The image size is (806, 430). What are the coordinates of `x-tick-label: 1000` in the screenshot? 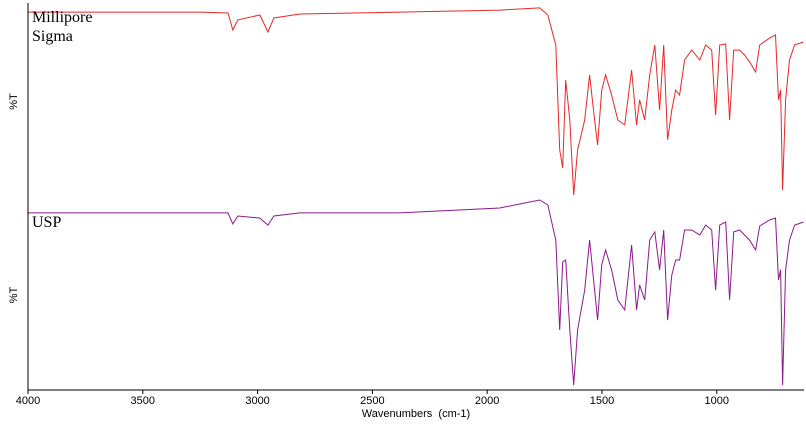 It's located at (717, 401).